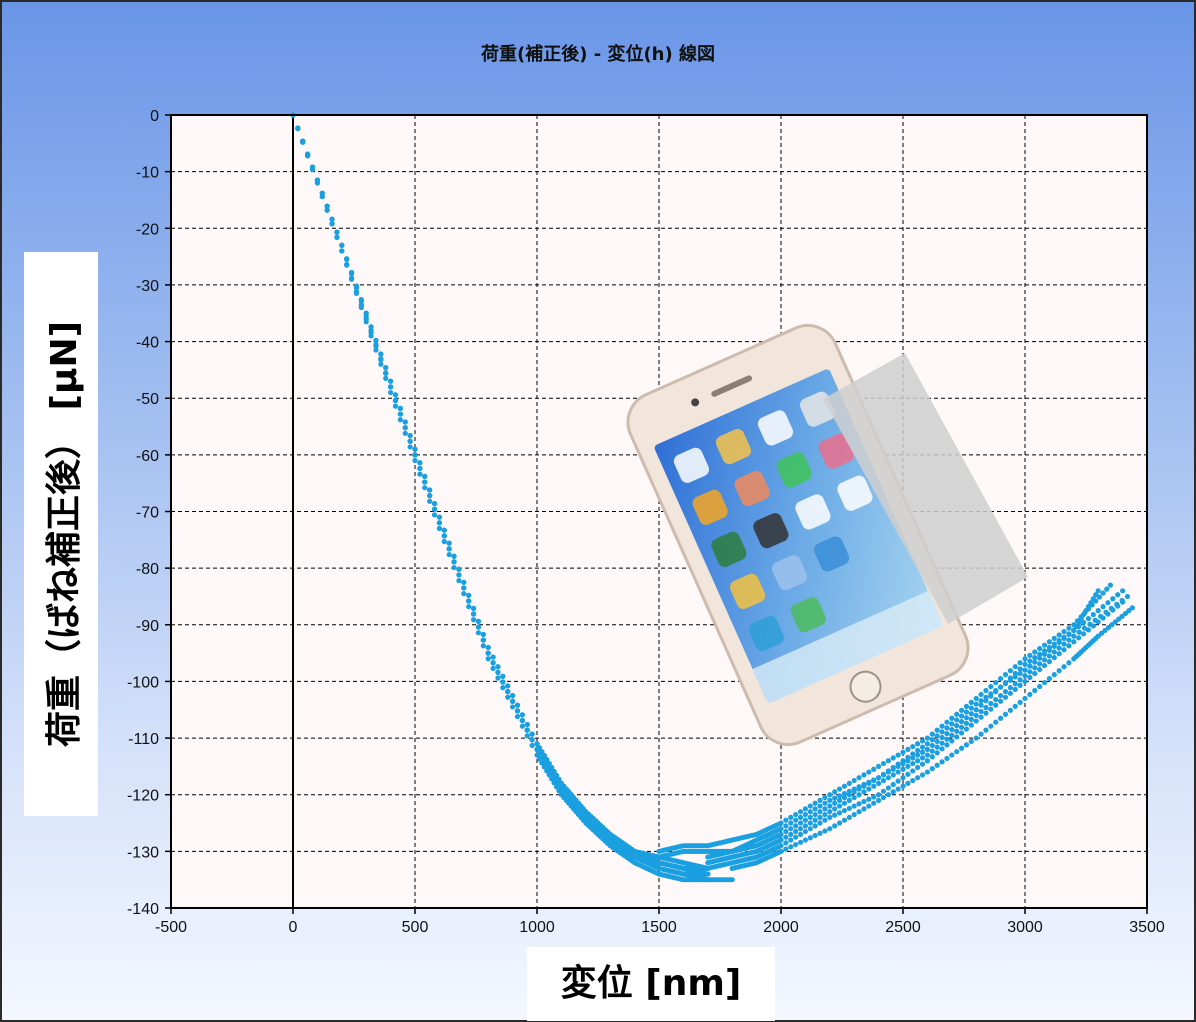 The height and width of the screenshot is (1022, 1196). I want to click on y-tick-label: -60, so click(147, 456).